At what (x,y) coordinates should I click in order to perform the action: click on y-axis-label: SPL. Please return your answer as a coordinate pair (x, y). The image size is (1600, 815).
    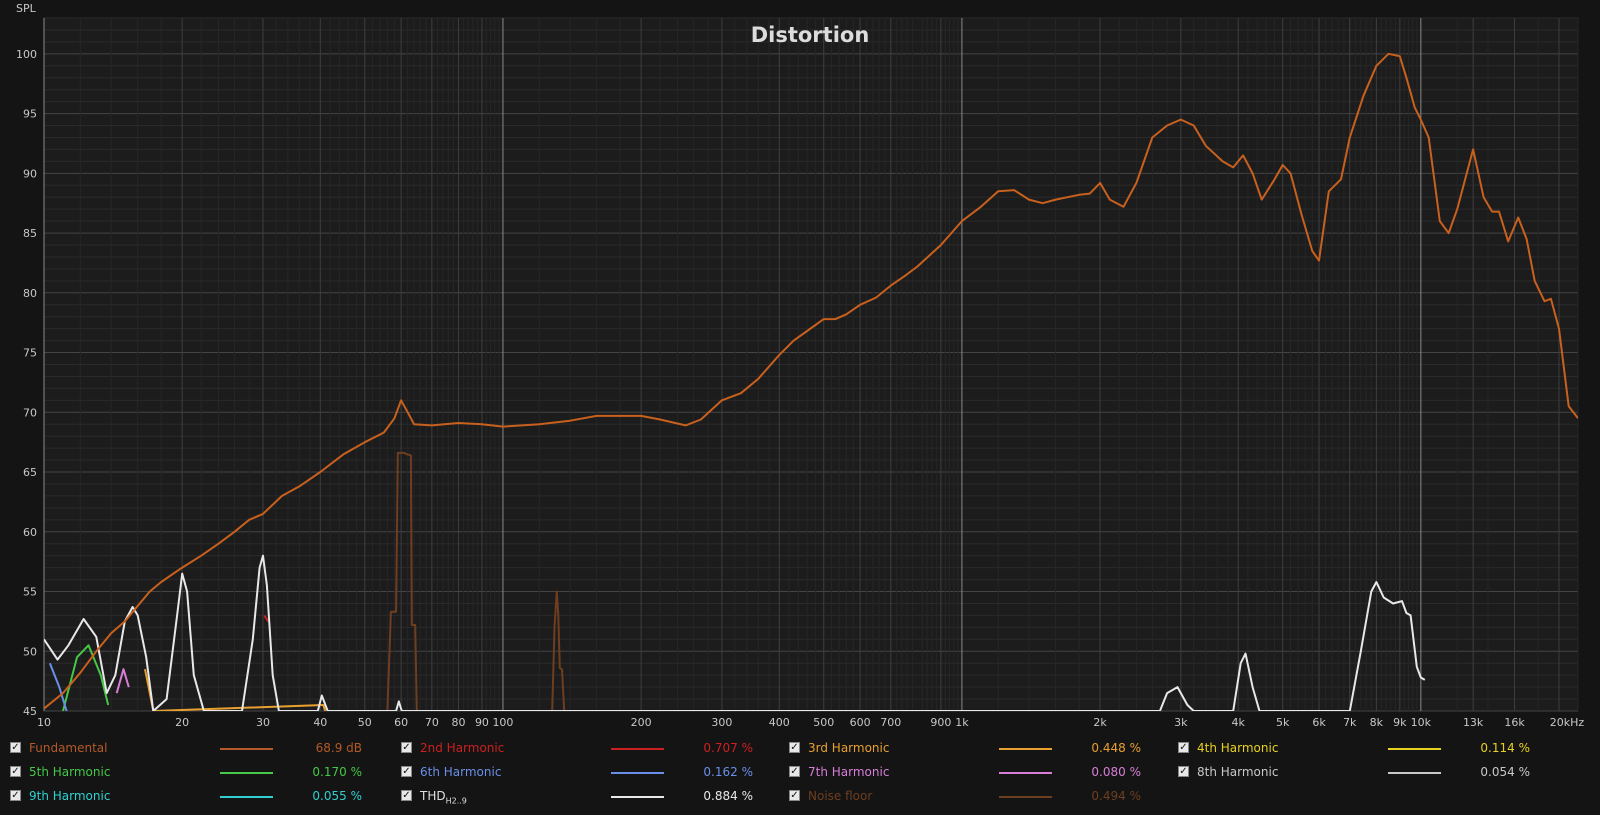
    Looking at the image, I should click on (26, 8).